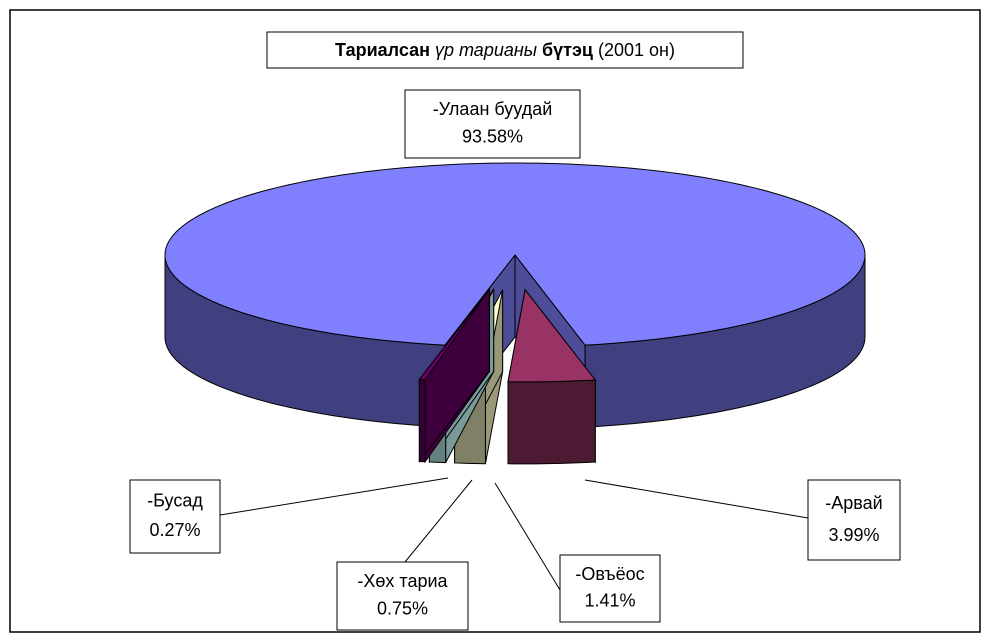  I want to click on chart-title: Тариалсан үр тарианы бүтэц (2001 он), so click(505, 50).